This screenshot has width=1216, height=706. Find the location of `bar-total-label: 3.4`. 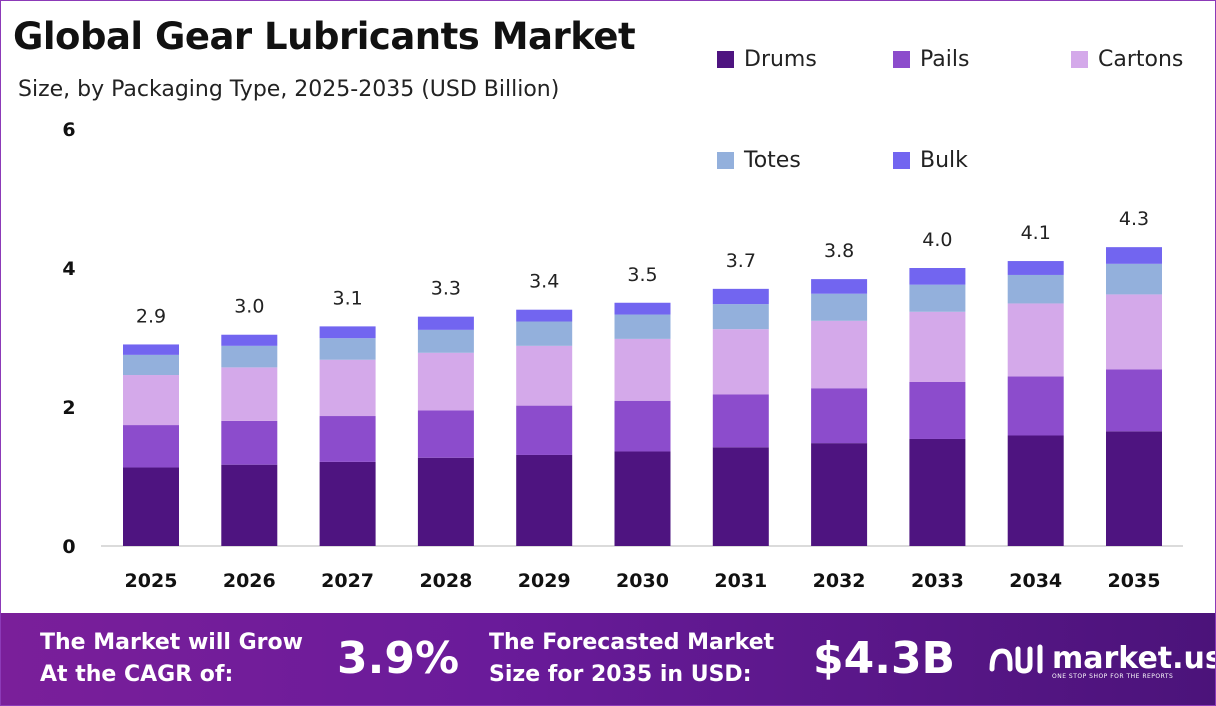

bar-total-label: 3.4 is located at coordinates (544, 282).